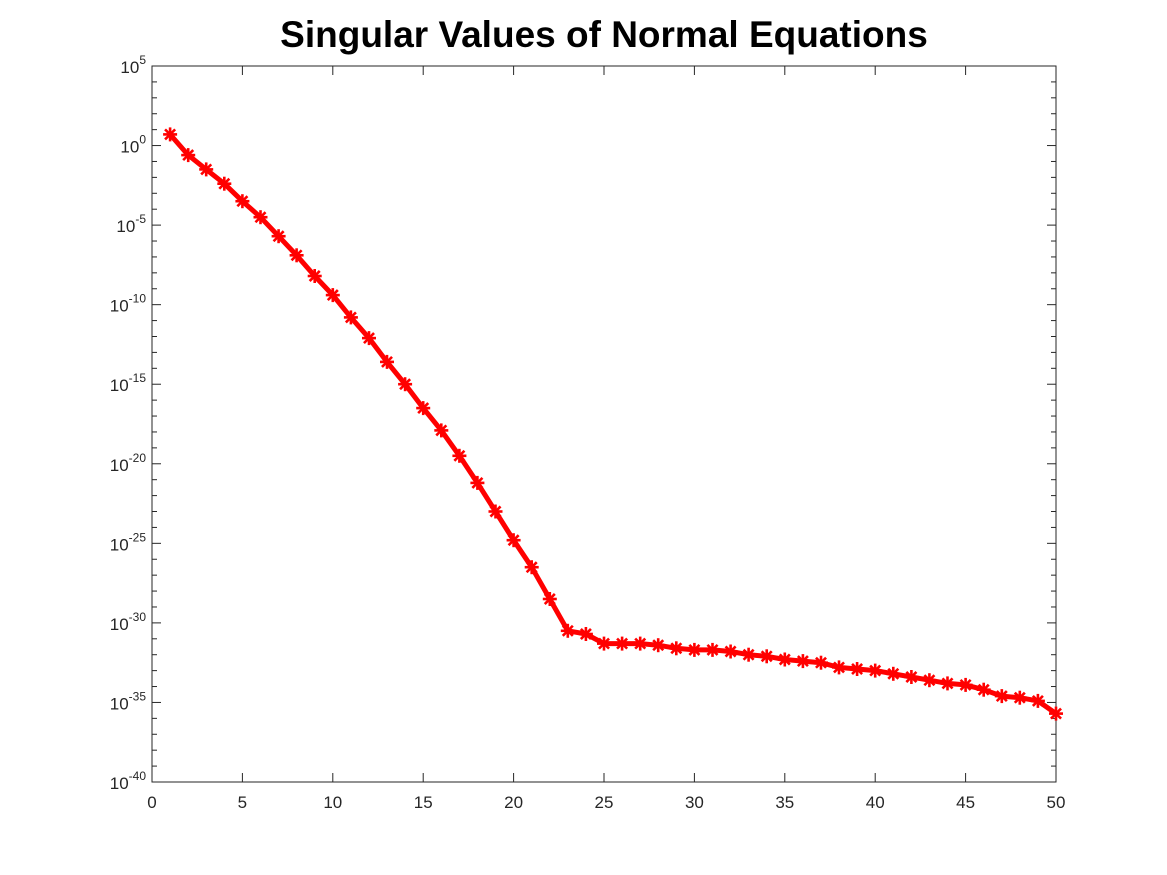 This screenshot has height=875, width=1167. What do you see at coordinates (133, 65) in the screenshot?
I see `y-tick-label: 10⁵` at bounding box center [133, 65].